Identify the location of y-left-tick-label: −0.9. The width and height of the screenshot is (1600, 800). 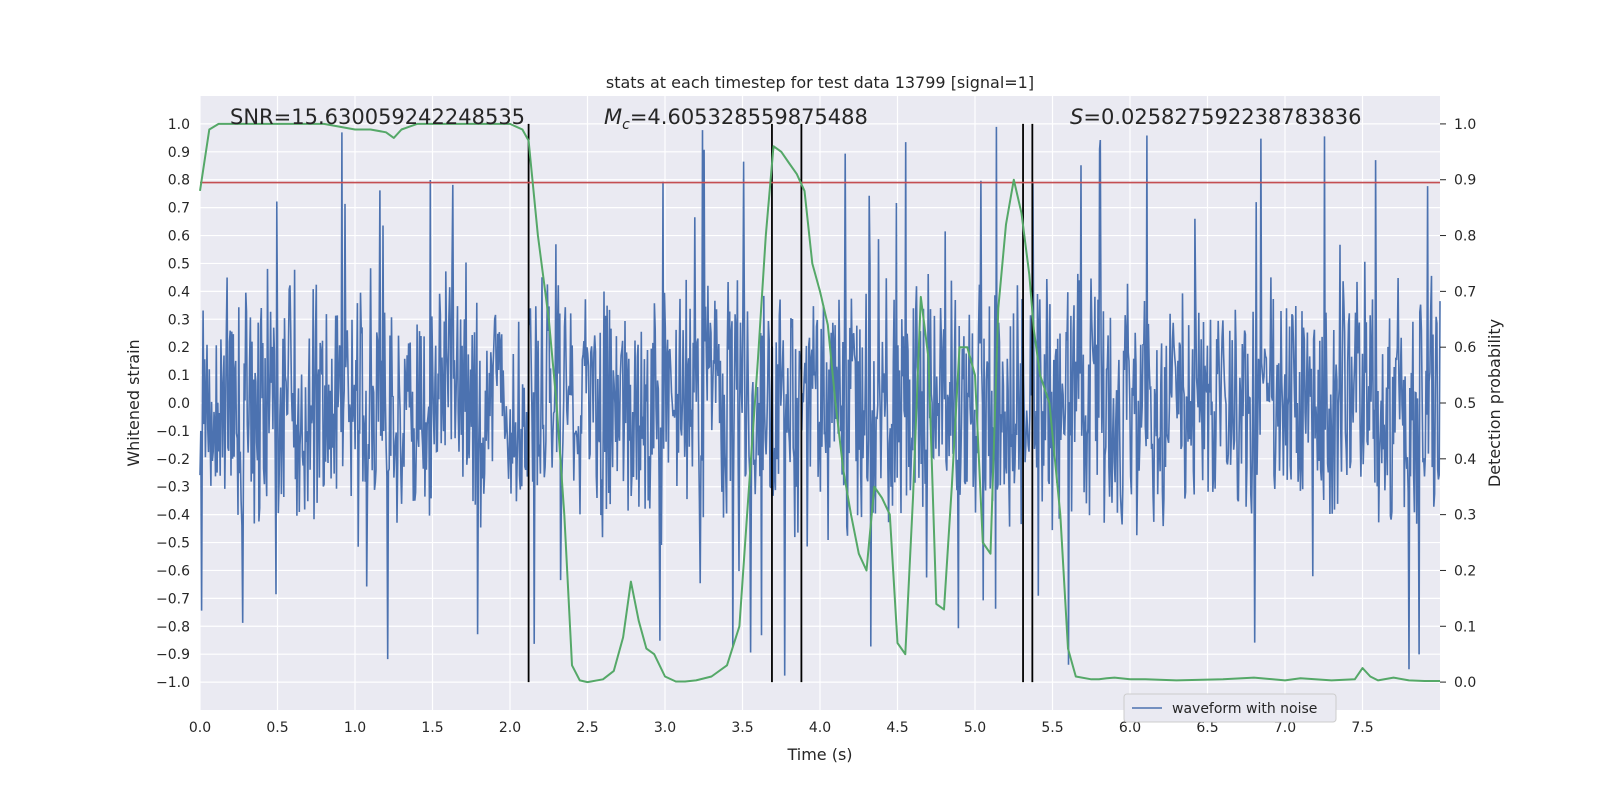
(173, 655).